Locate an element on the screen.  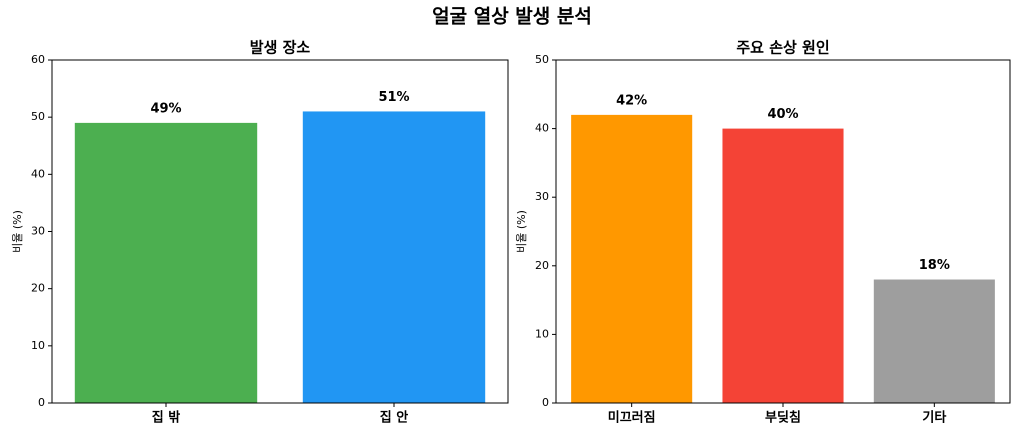
value-label: 51% is located at coordinates (393, 97).